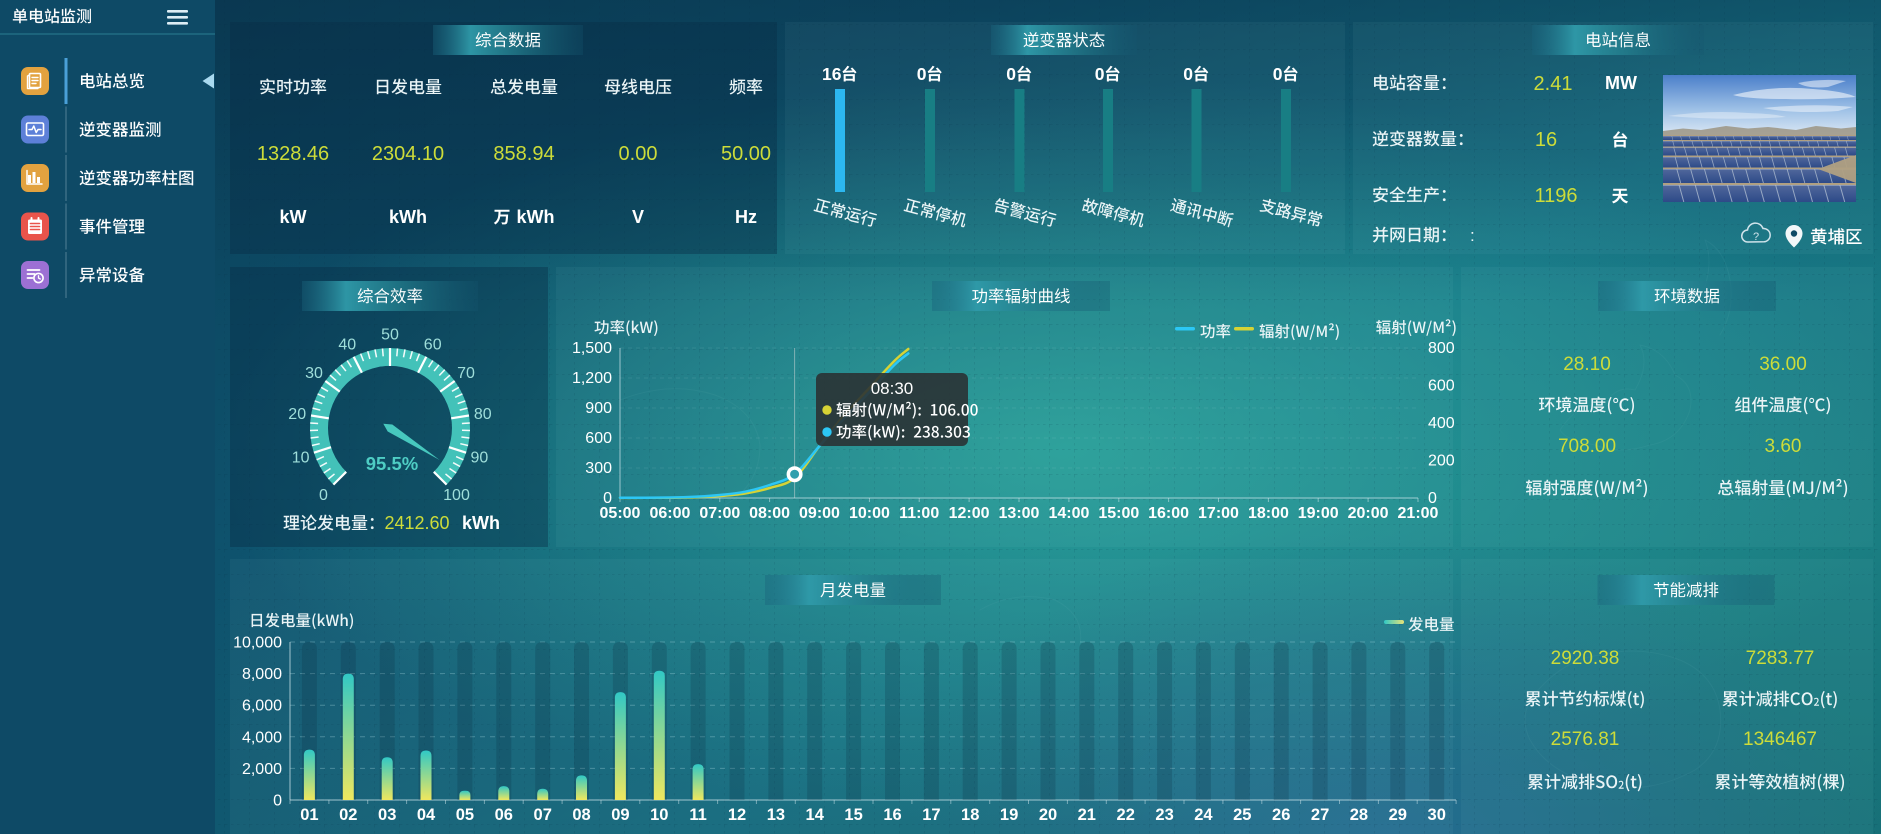  What do you see at coordinates (1118, 513) in the screenshot?
I see `svg-text: 15:00` at bounding box center [1118, 513].